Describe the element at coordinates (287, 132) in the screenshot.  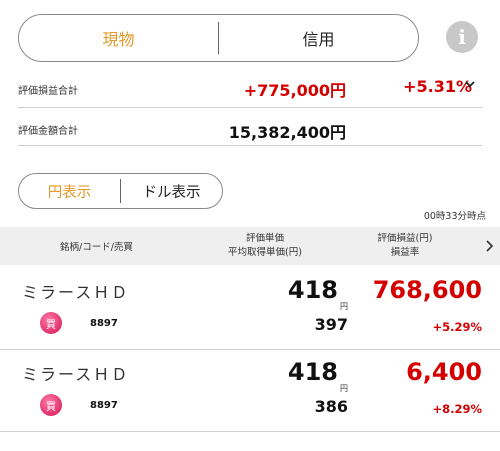
I see `total-value-amount: 15,382,400円` at that location.